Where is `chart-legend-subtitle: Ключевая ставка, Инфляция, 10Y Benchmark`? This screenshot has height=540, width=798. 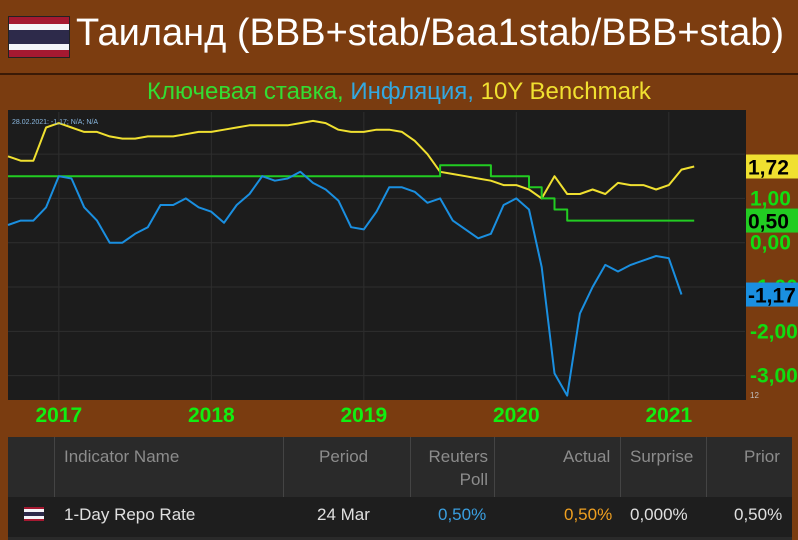 chart-legend-subtitle: Ключевая ставка, Инфляция, 10Y Benchmark is located at coordinates (399, 92).